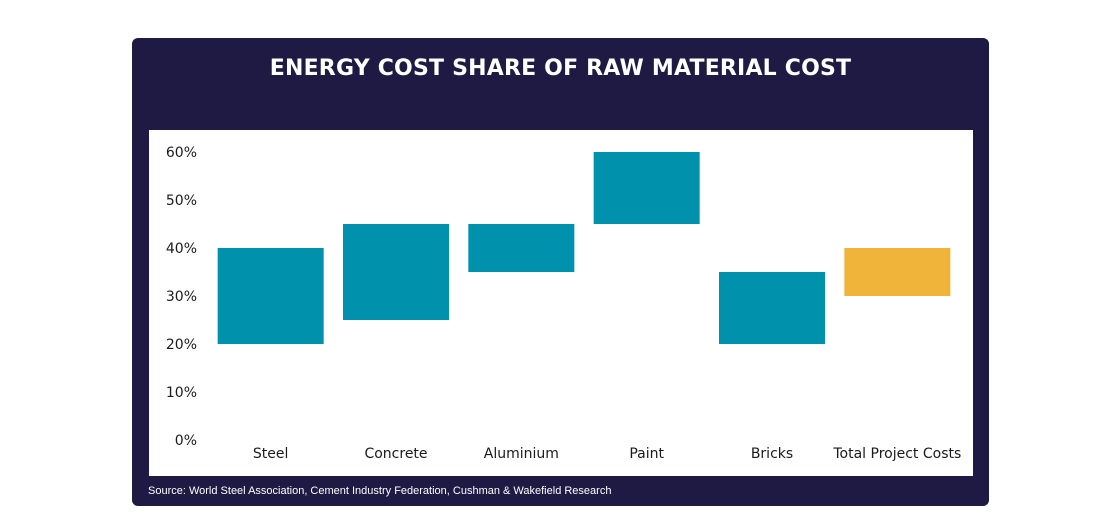 This screenshot has height=529, width=1120. Describe the element at coordinates (270, 296) in the screenshot. I see `bar-steel` at that location.